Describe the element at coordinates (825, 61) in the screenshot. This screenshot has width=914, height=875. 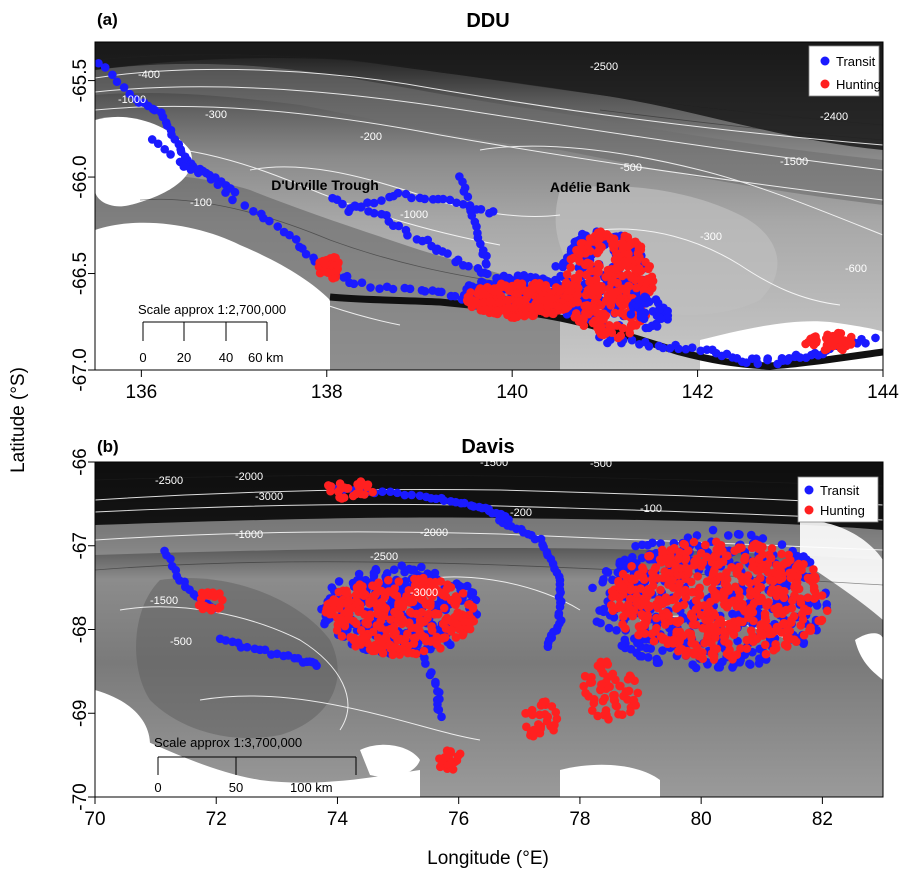
I see `legend-transit-marker` at that location.